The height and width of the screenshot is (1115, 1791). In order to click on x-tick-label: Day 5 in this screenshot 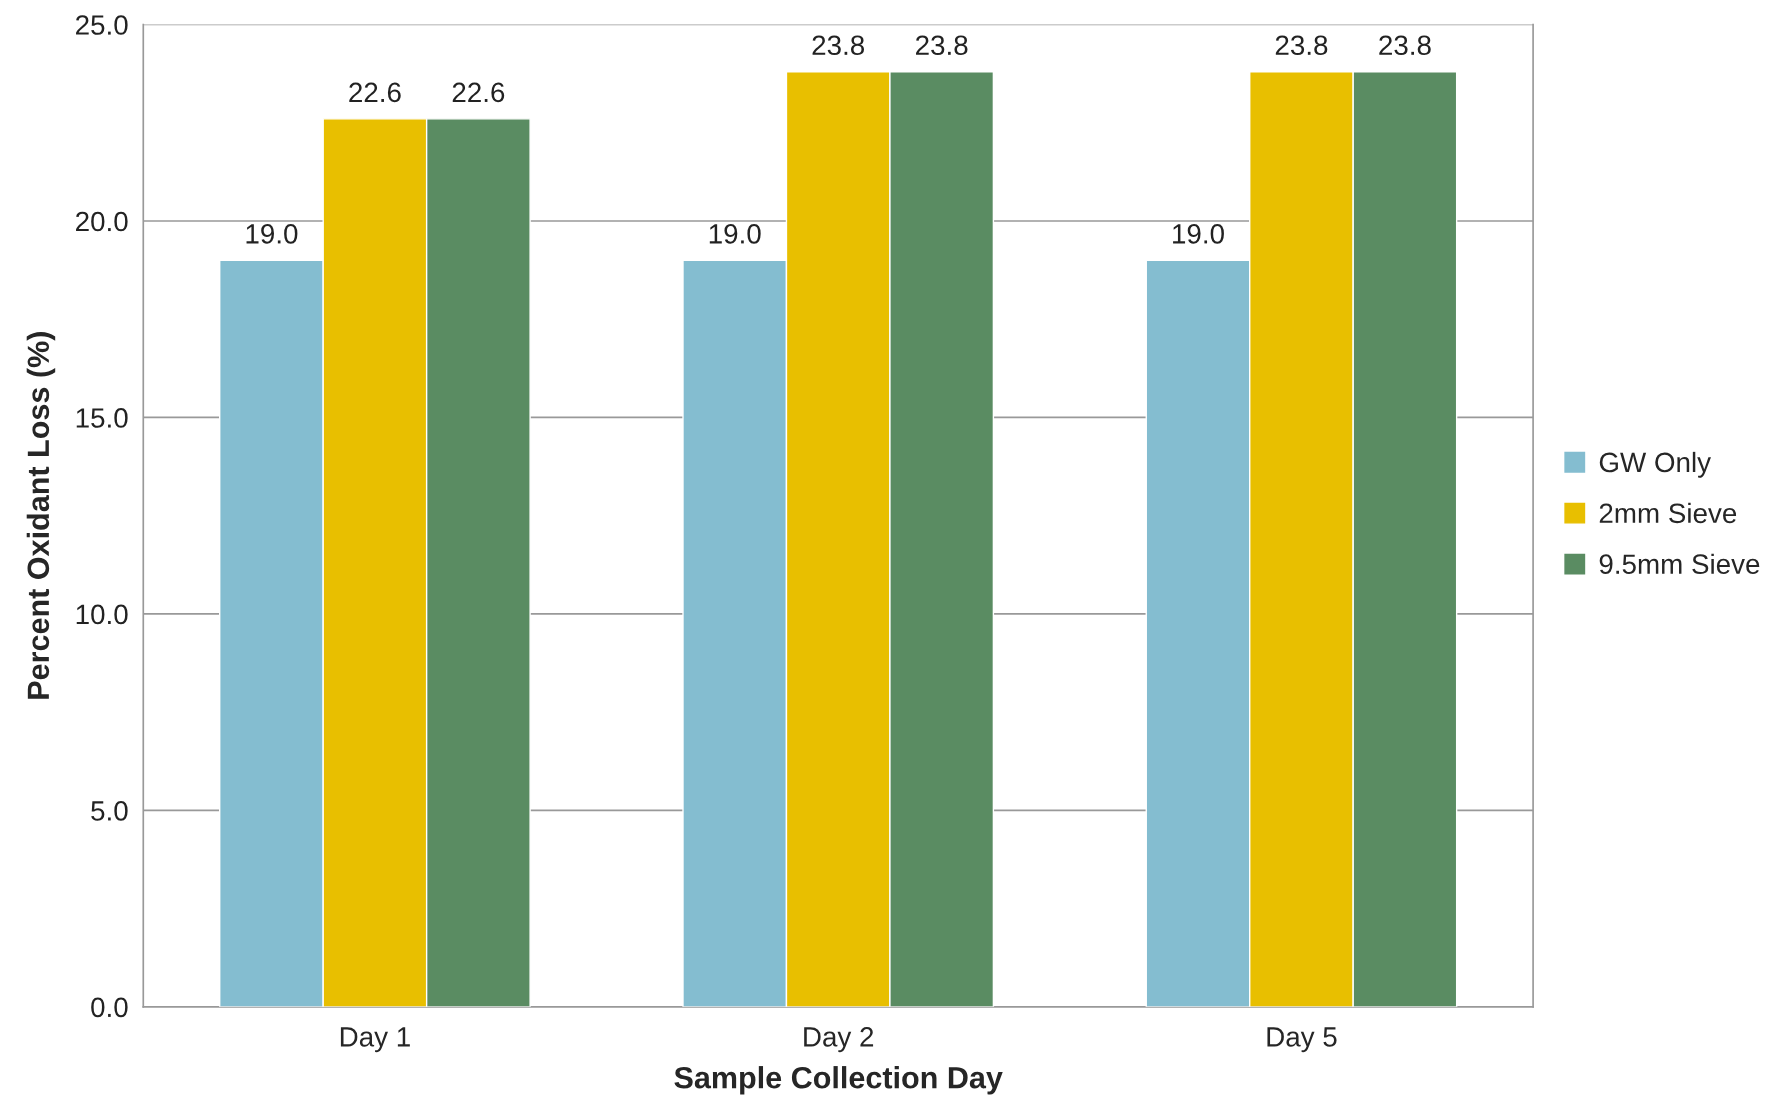, I will do `click(1302, 1040)`.